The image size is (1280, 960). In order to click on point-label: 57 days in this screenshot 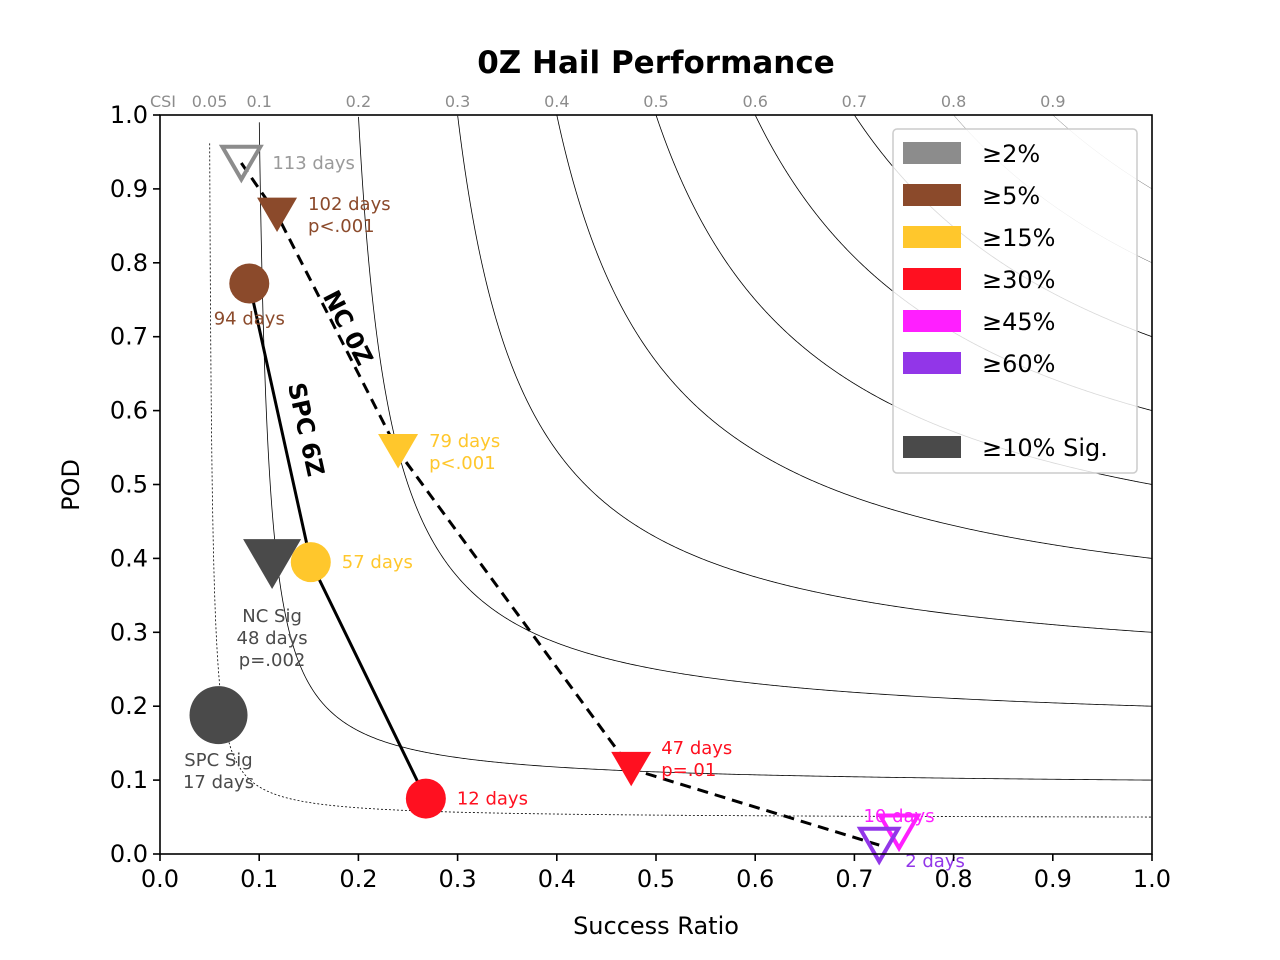, I will do `click(377, 562)`.